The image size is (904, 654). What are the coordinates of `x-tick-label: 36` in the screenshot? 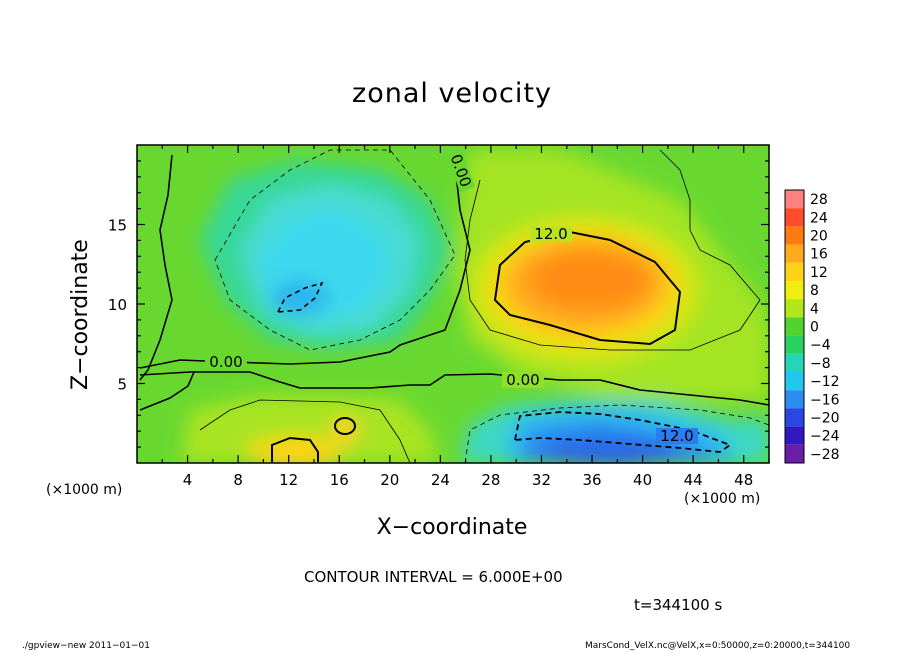 It's located at (591, 480).